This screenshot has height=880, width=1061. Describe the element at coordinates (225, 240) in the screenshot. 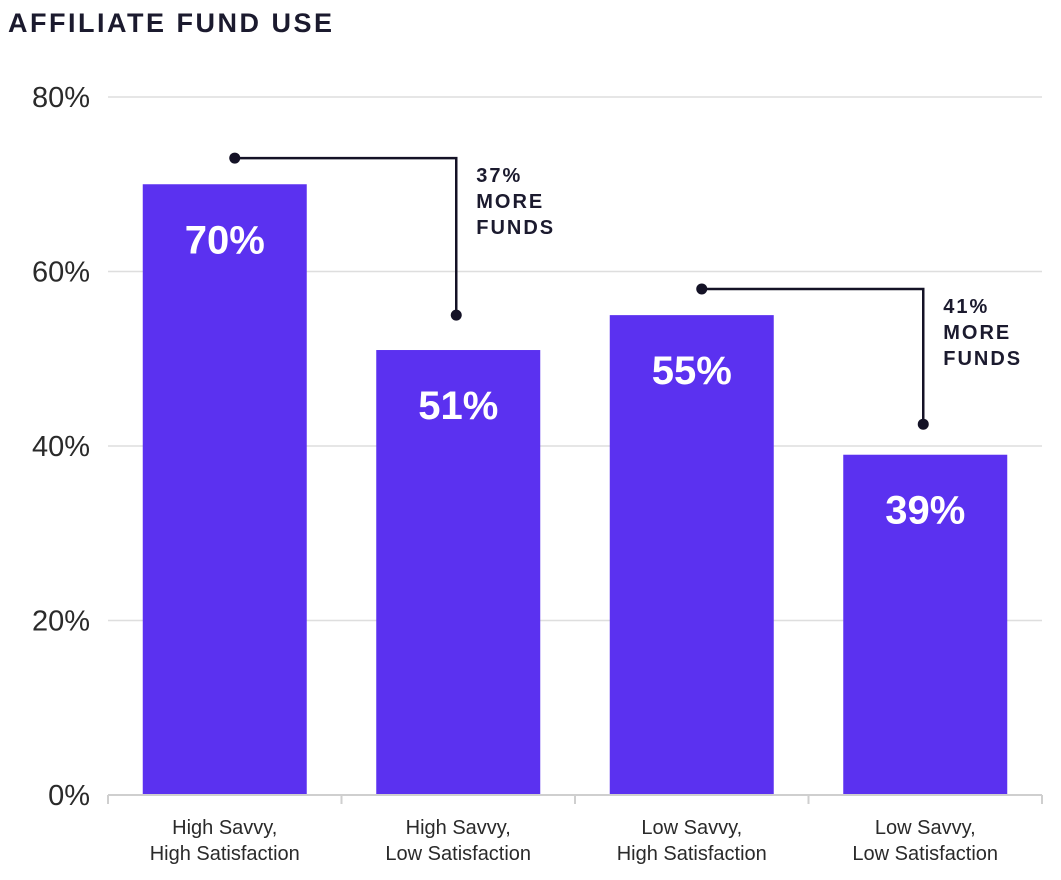

I see `bar-value-label: 70%` at that location.